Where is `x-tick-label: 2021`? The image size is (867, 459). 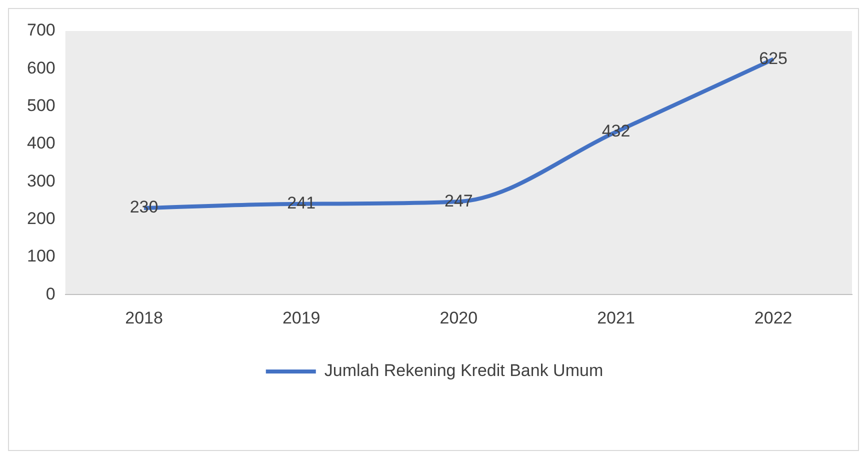 x-tick-label: 2021 is located at coordinates (616, 318).